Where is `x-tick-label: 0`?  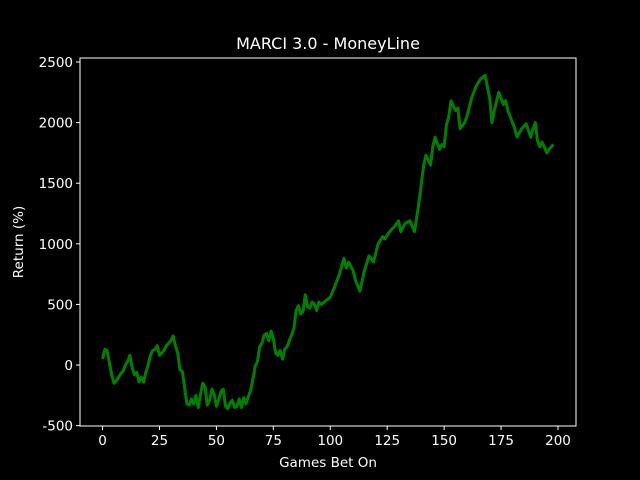
x-tick-label: 0 is located at coordinates (102, 441).